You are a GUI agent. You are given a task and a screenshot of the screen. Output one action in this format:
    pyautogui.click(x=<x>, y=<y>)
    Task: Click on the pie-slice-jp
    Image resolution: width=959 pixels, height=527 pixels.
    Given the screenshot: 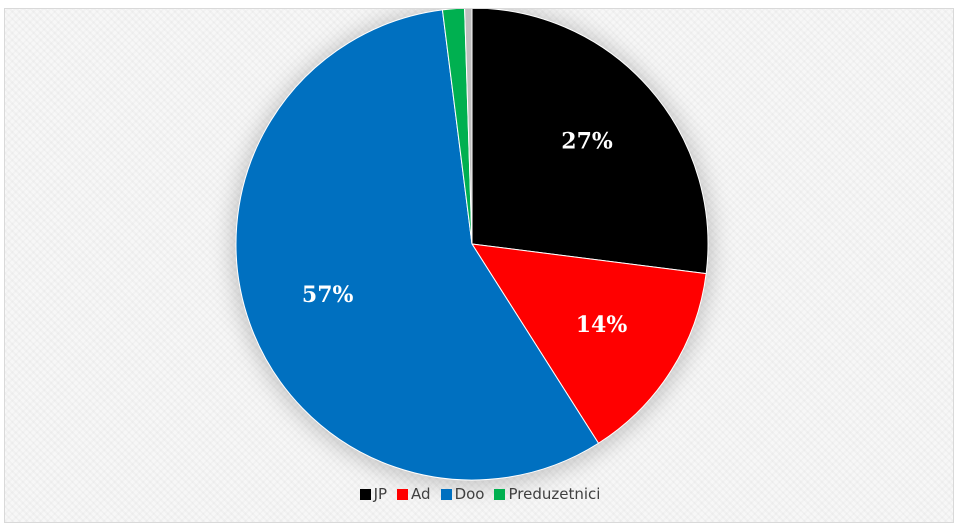 What is the action you would take?
    pyautogui.click(x=590, y=142)
    